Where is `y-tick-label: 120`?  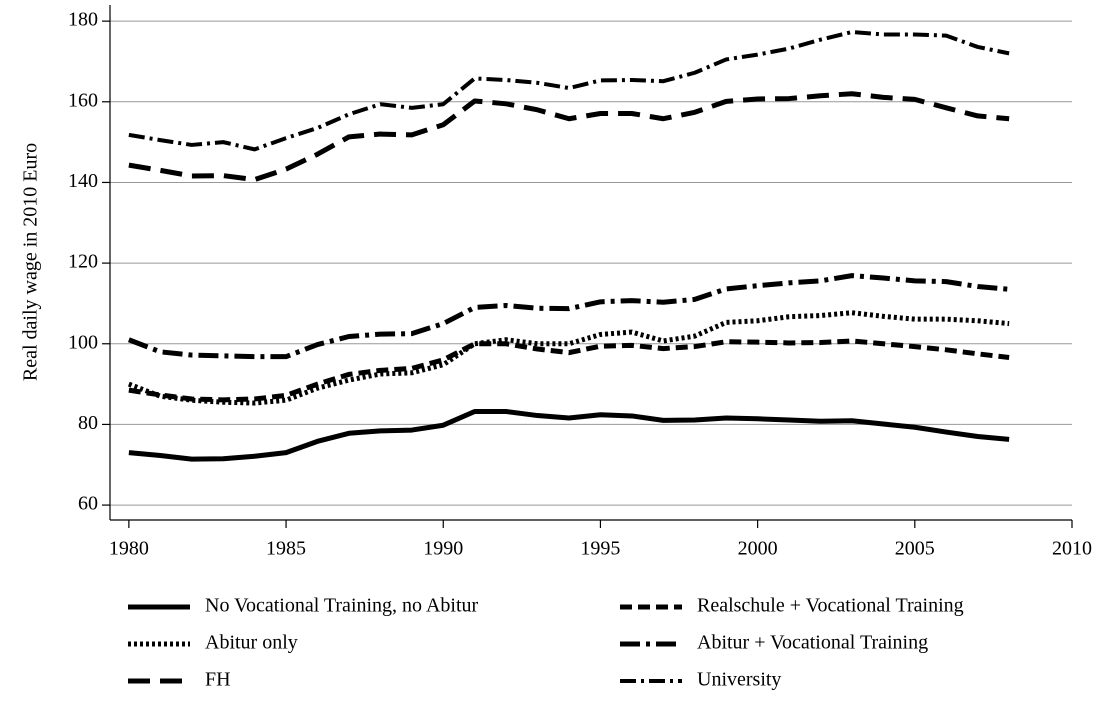 y-tick-label: 120 is located at coordinates (83, 262).